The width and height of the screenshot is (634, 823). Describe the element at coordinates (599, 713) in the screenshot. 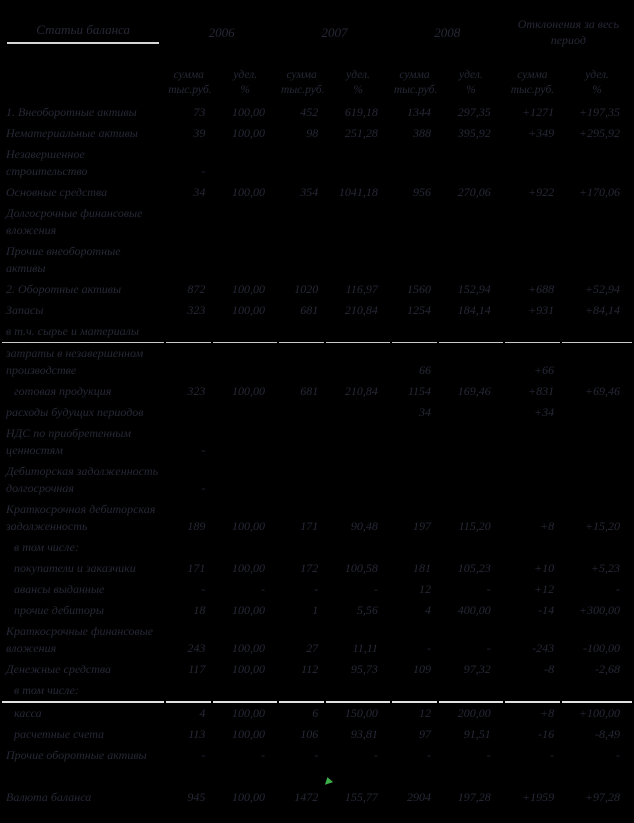

I see `pct-value: +100,00` at that location.